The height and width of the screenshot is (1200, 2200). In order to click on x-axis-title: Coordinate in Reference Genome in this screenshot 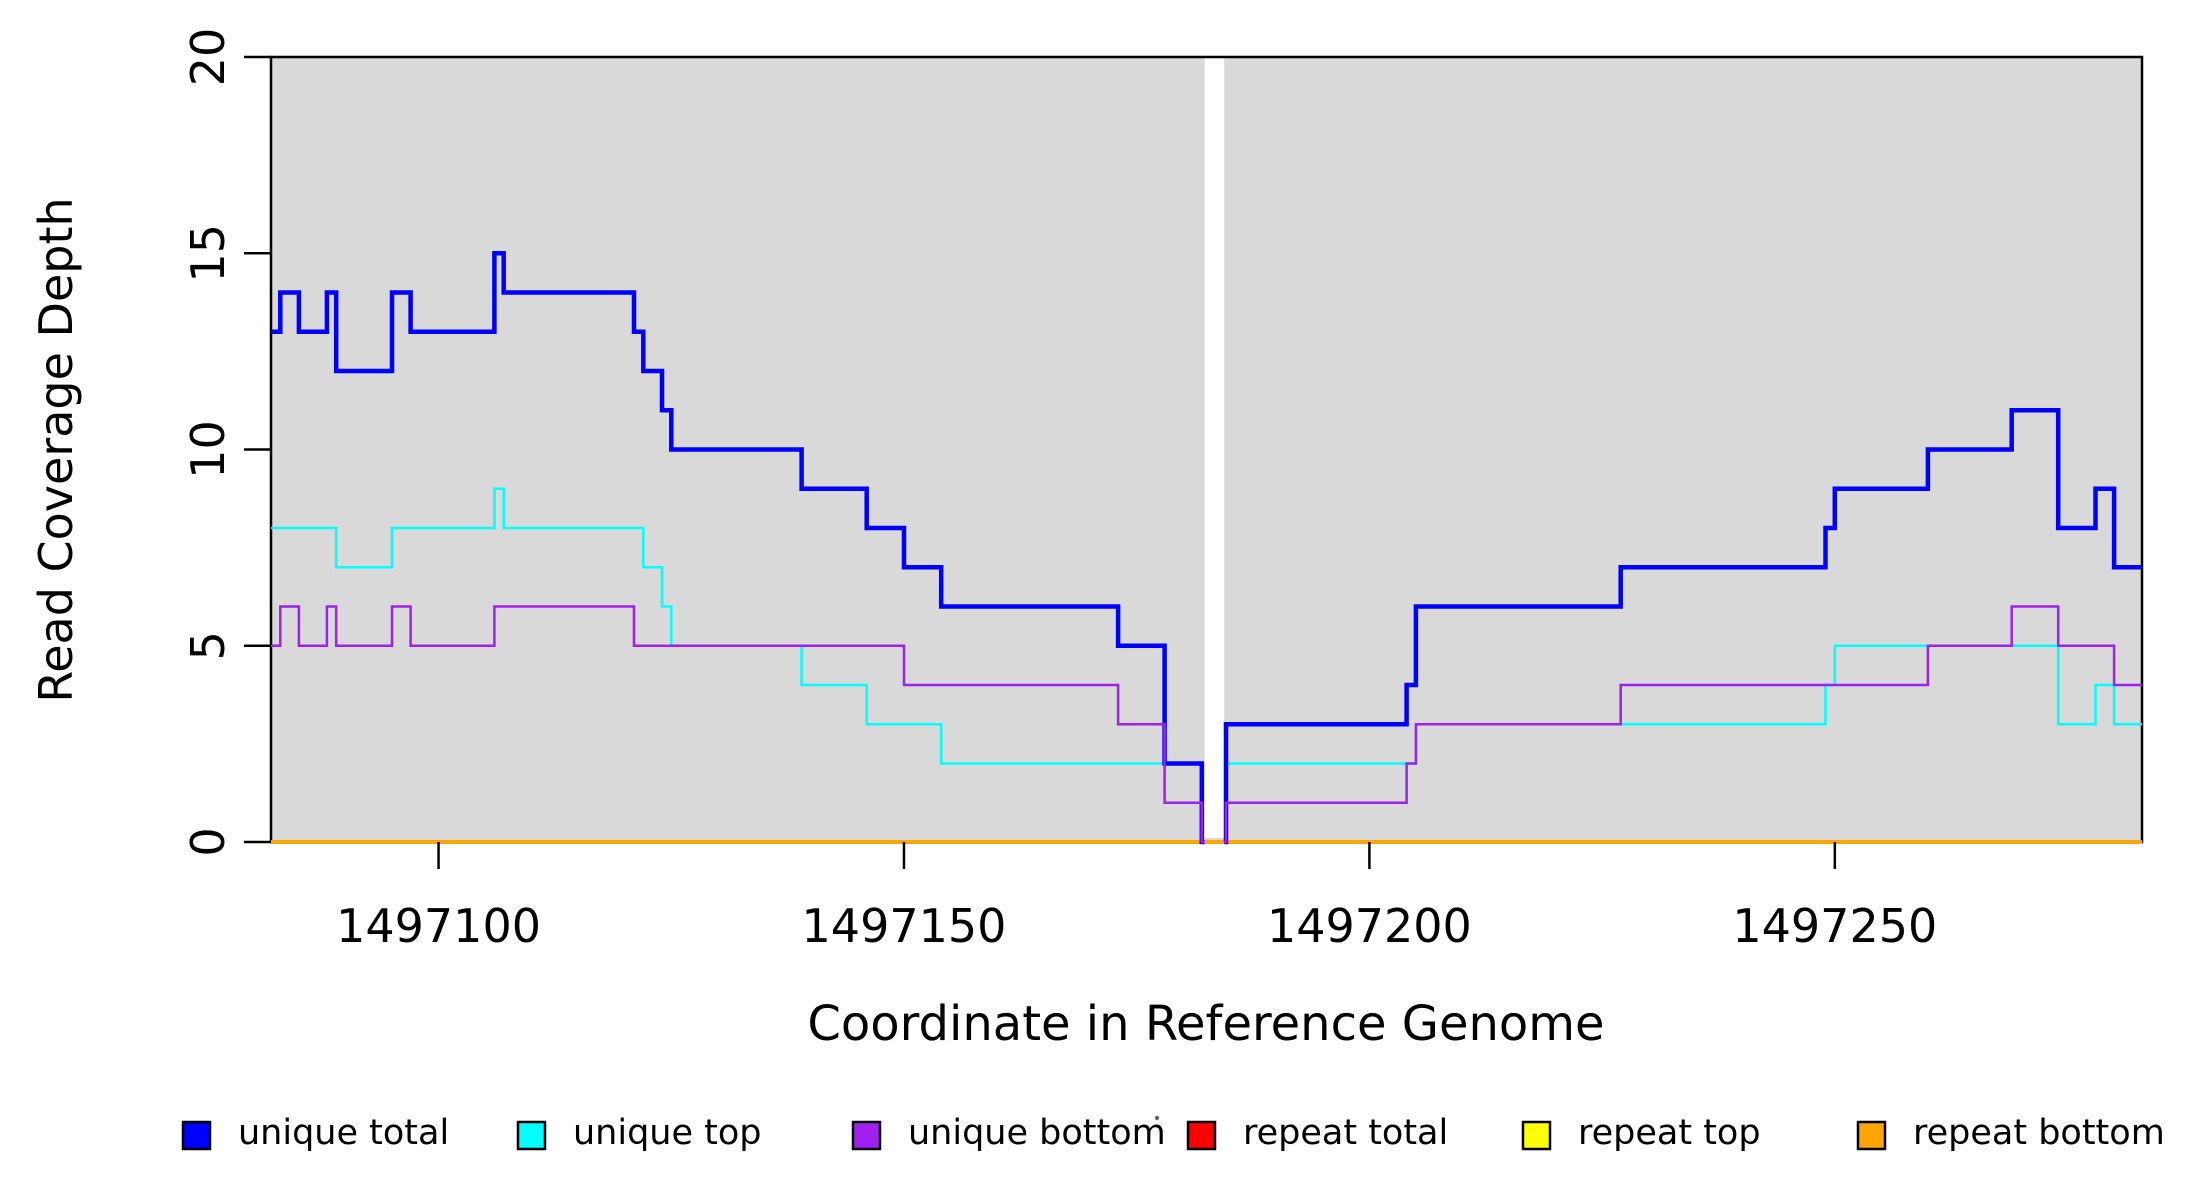, I will do `click(1205, 1024)`.